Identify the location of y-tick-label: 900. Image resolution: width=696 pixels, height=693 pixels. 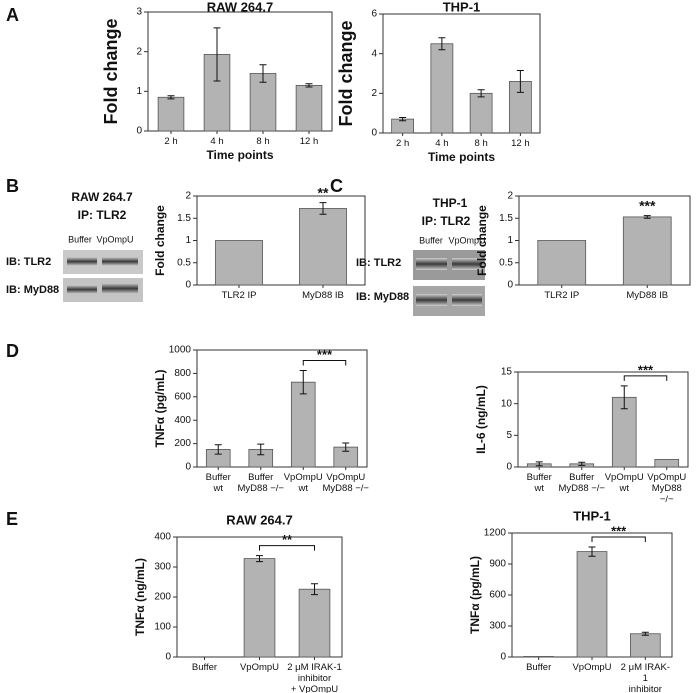
(497, 564).